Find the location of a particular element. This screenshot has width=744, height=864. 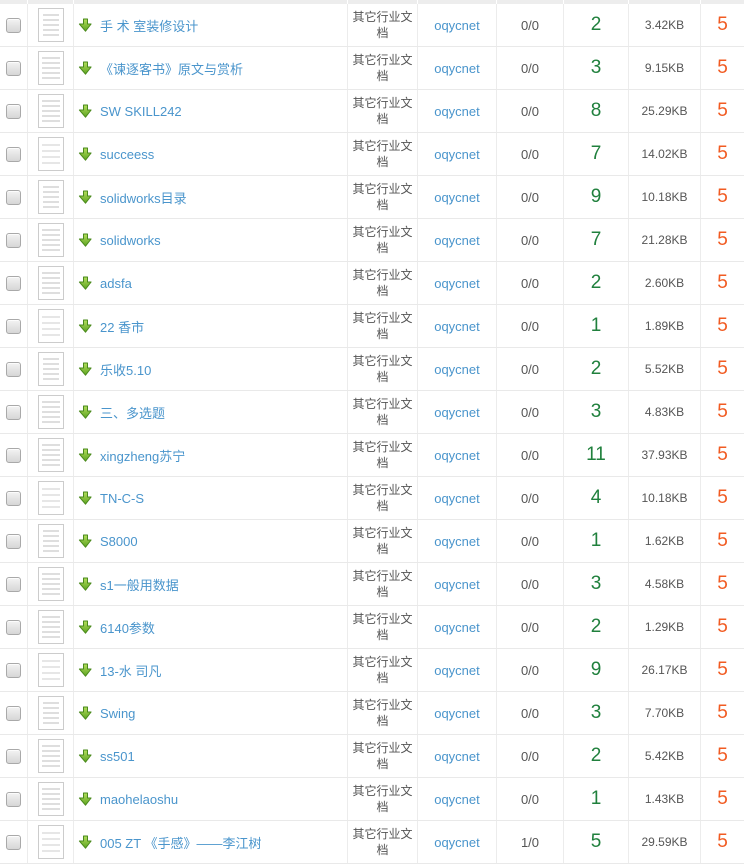

document-title-link: maohelaoshu is located at coordinates (139, 799).